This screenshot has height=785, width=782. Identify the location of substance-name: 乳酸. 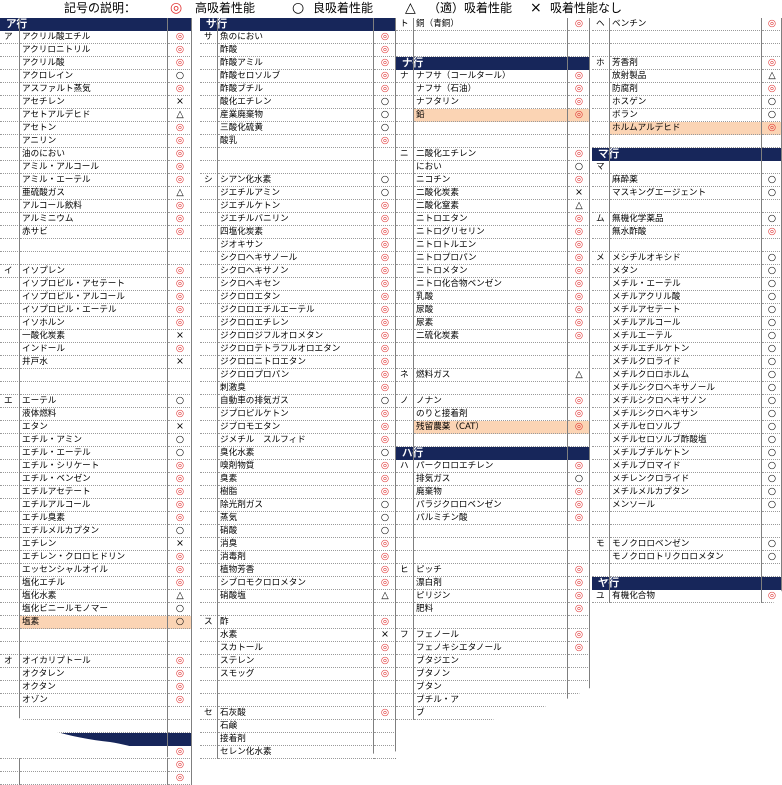
(491, 297).